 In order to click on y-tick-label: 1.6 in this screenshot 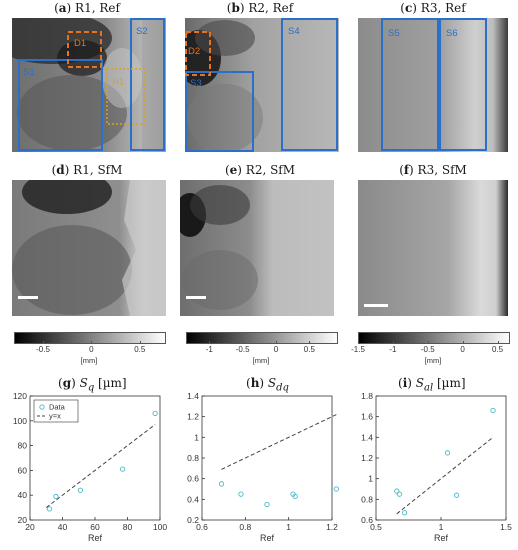, I will do `click(367, 417)`.